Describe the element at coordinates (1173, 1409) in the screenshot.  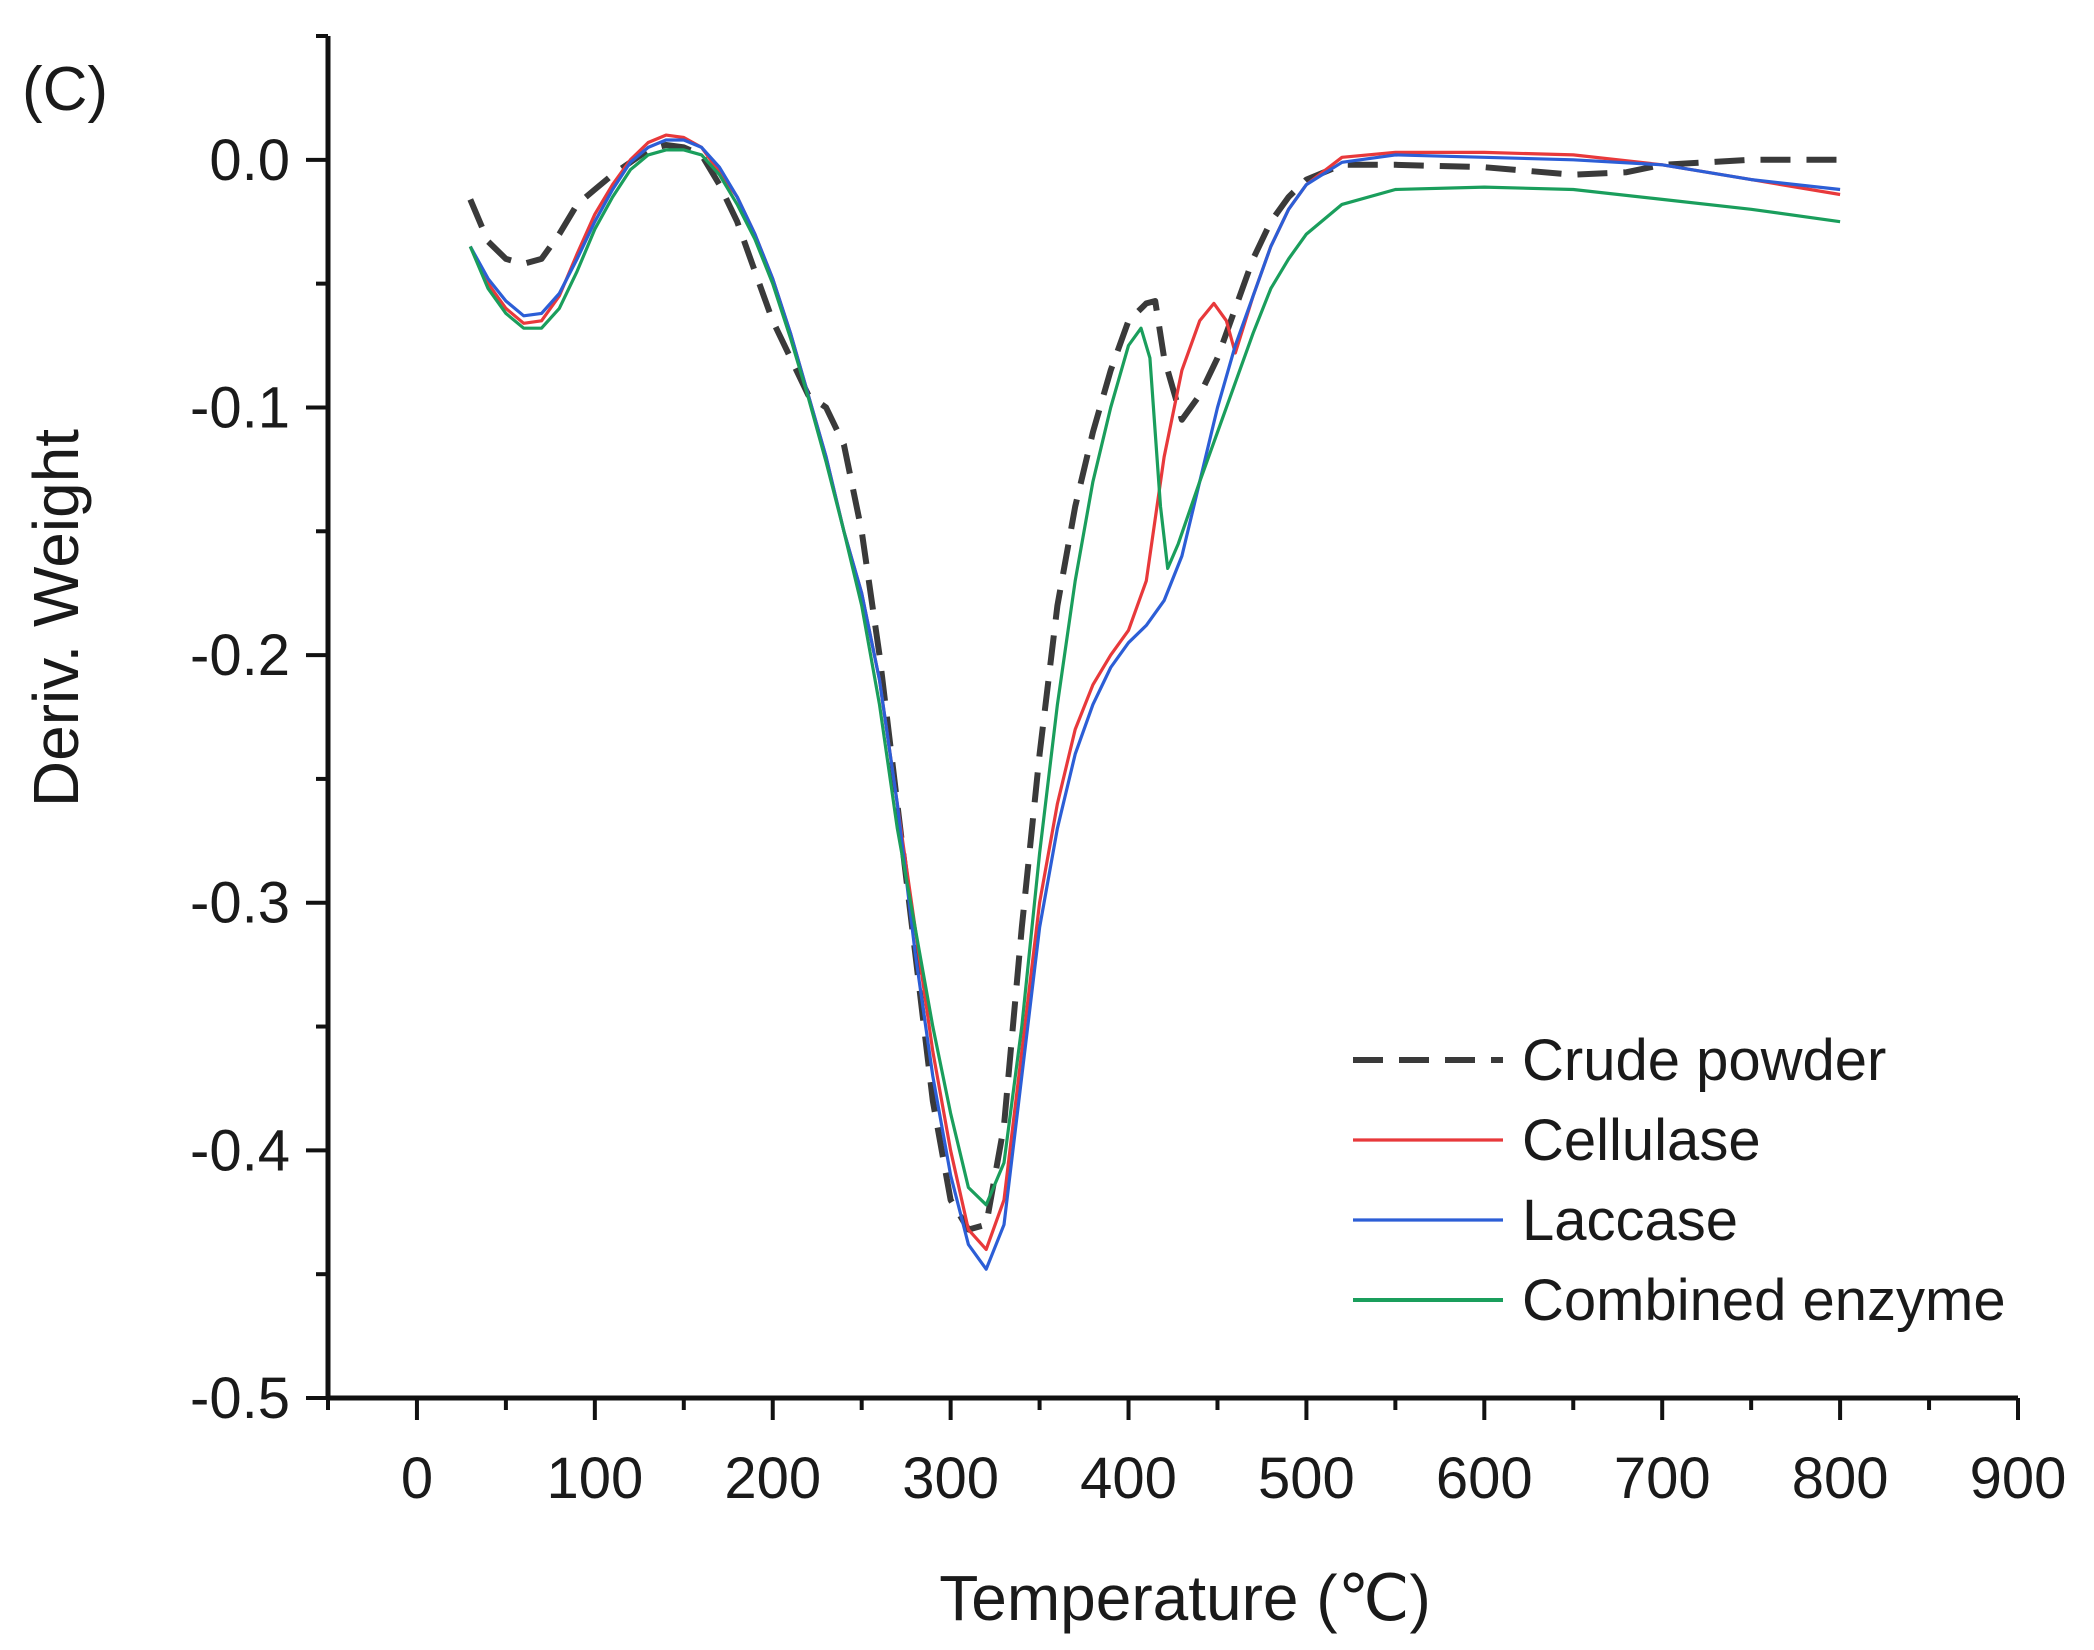
I see `x-ticks` at that location.